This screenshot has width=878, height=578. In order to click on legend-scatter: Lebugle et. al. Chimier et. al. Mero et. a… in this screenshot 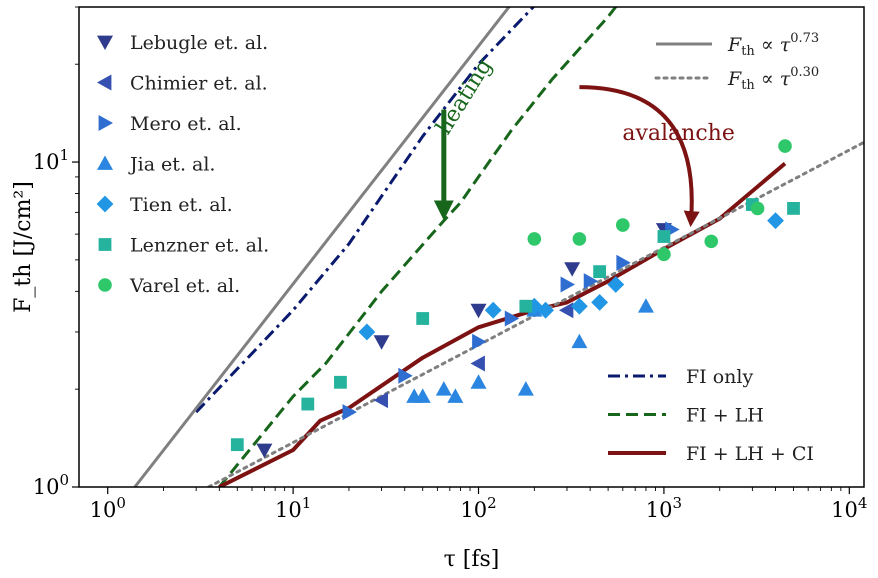, I will do `click(182, 164)`.